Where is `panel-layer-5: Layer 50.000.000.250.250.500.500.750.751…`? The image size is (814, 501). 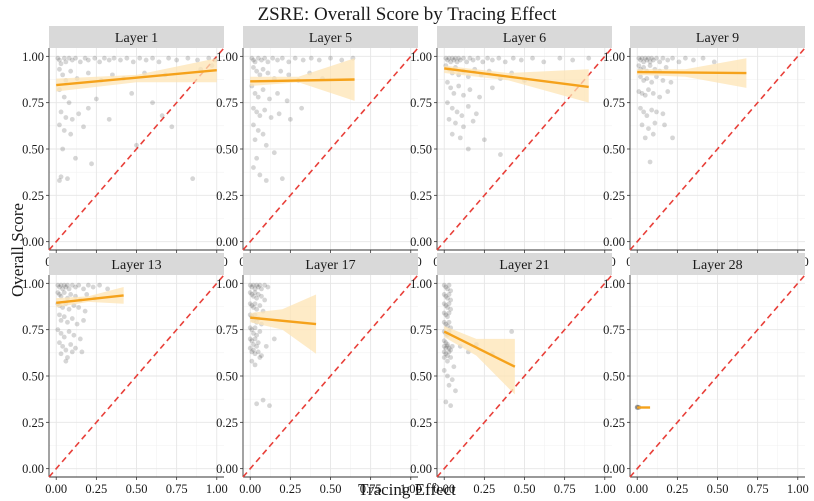 panel-layer-5: Layer 50.000.000.250.250.500.500.750.751… is located at coordinates (319, 147).